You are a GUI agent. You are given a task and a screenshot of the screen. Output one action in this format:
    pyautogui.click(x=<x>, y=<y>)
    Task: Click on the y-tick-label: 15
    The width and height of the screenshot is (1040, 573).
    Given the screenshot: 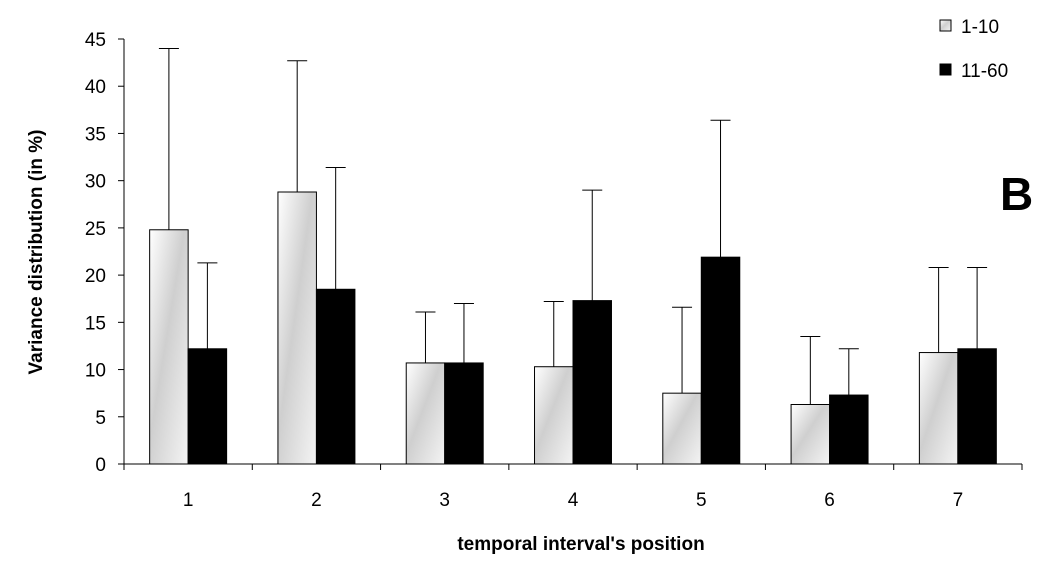 What is the action you would take?
    pyautogui.click(x=95, y=323)
    